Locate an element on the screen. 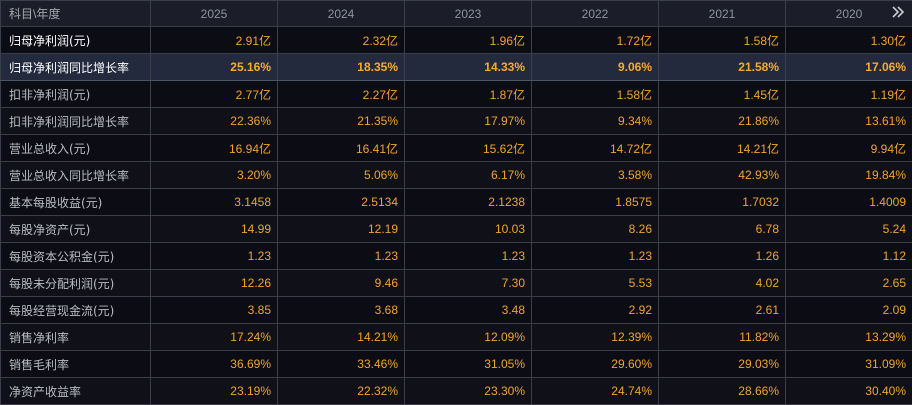 The width and height of the screenshot is (912, 405). value-cell: 1.72亿 is located at coordinates (595, 40).